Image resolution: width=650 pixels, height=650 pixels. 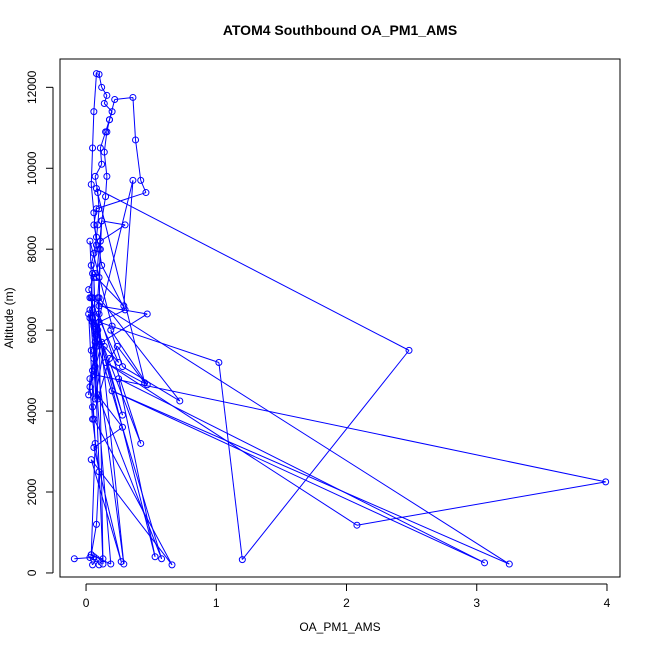 I want to click on x-axis-label: OA_PM1_AMS, so click(x=339, y=627).